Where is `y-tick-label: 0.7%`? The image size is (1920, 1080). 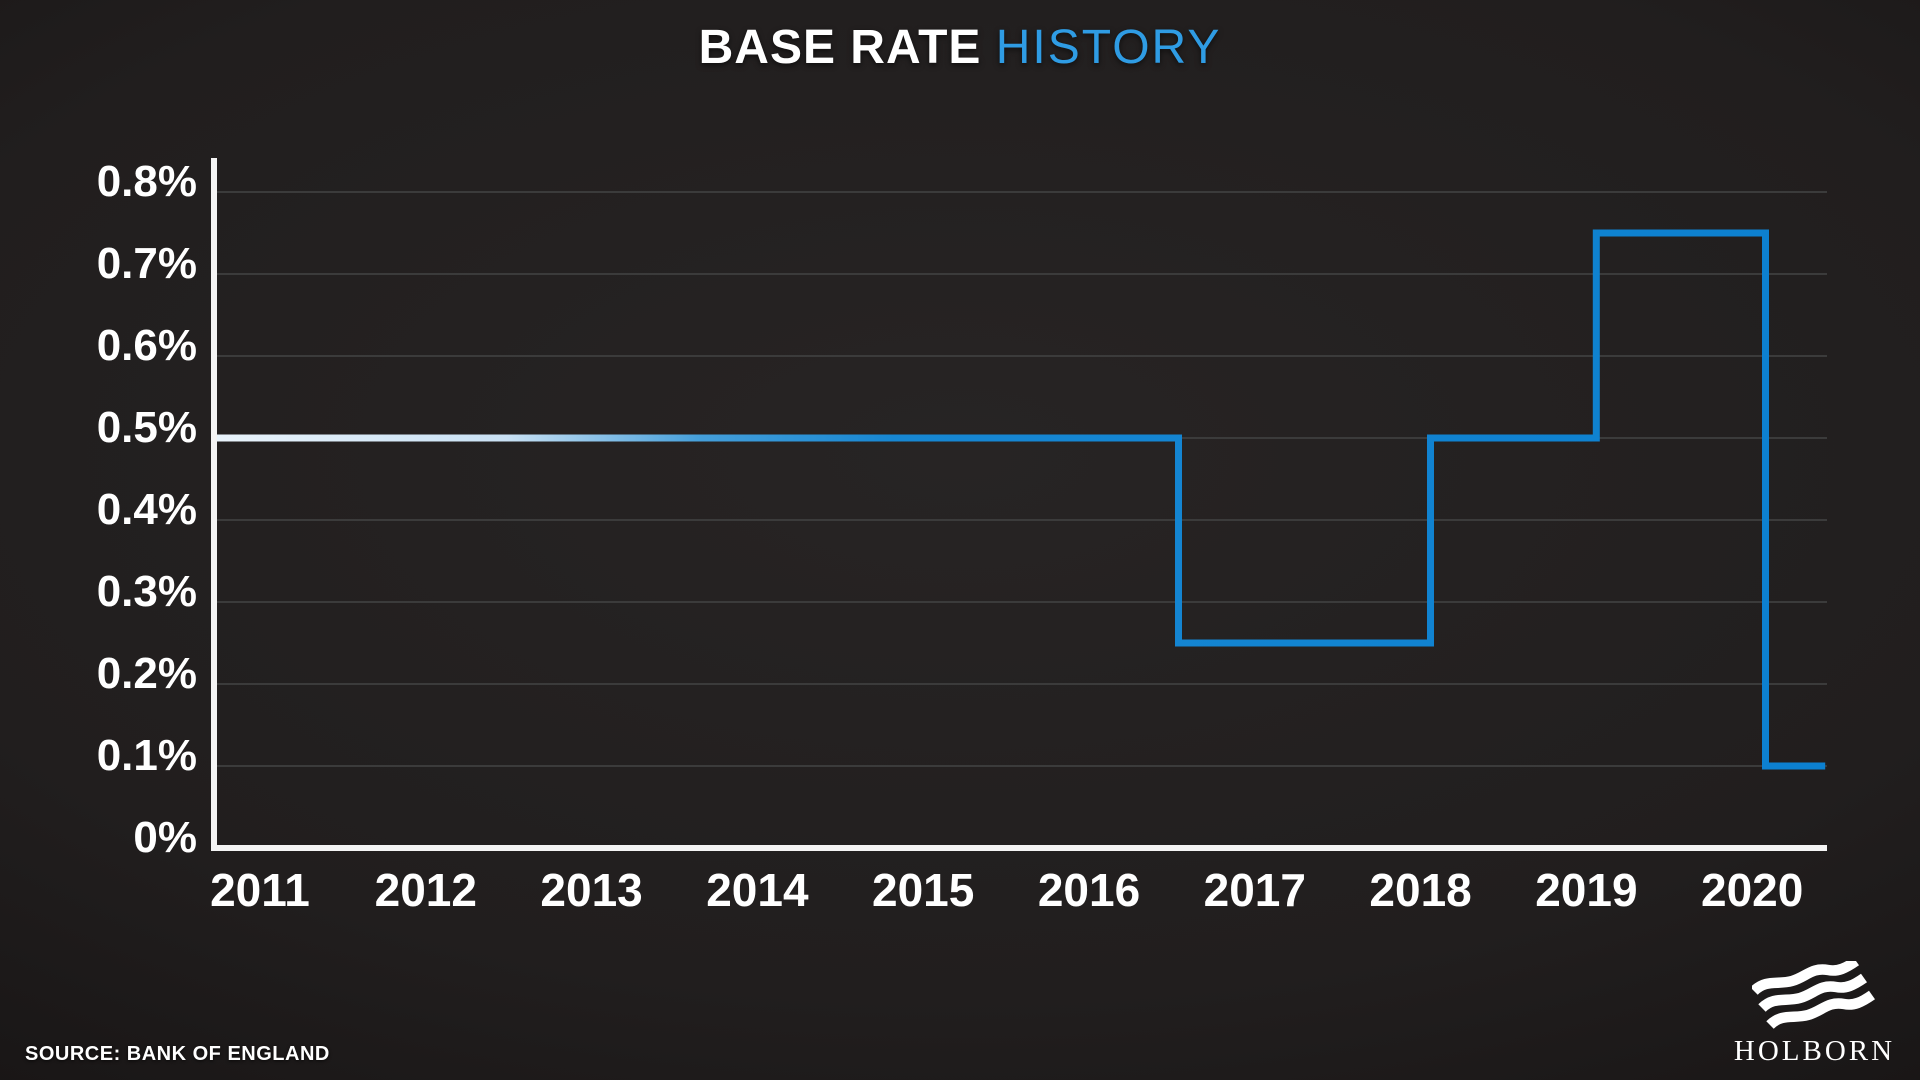
y-tick-label: 0.7% is located at coordinates (147, 263).